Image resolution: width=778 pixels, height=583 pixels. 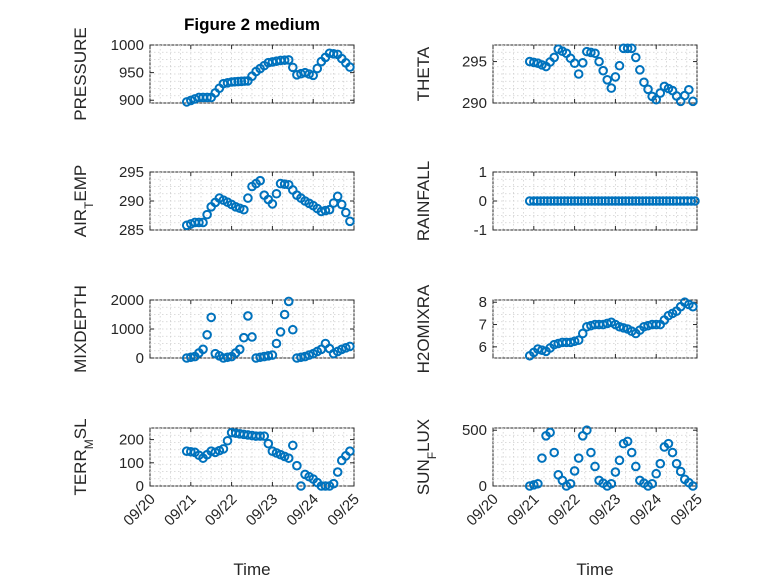 What do you see at coordinates (80, 74) in the screenshot?
I see `y-axis-label: PRESSURE` at bounding box center [80, 74].